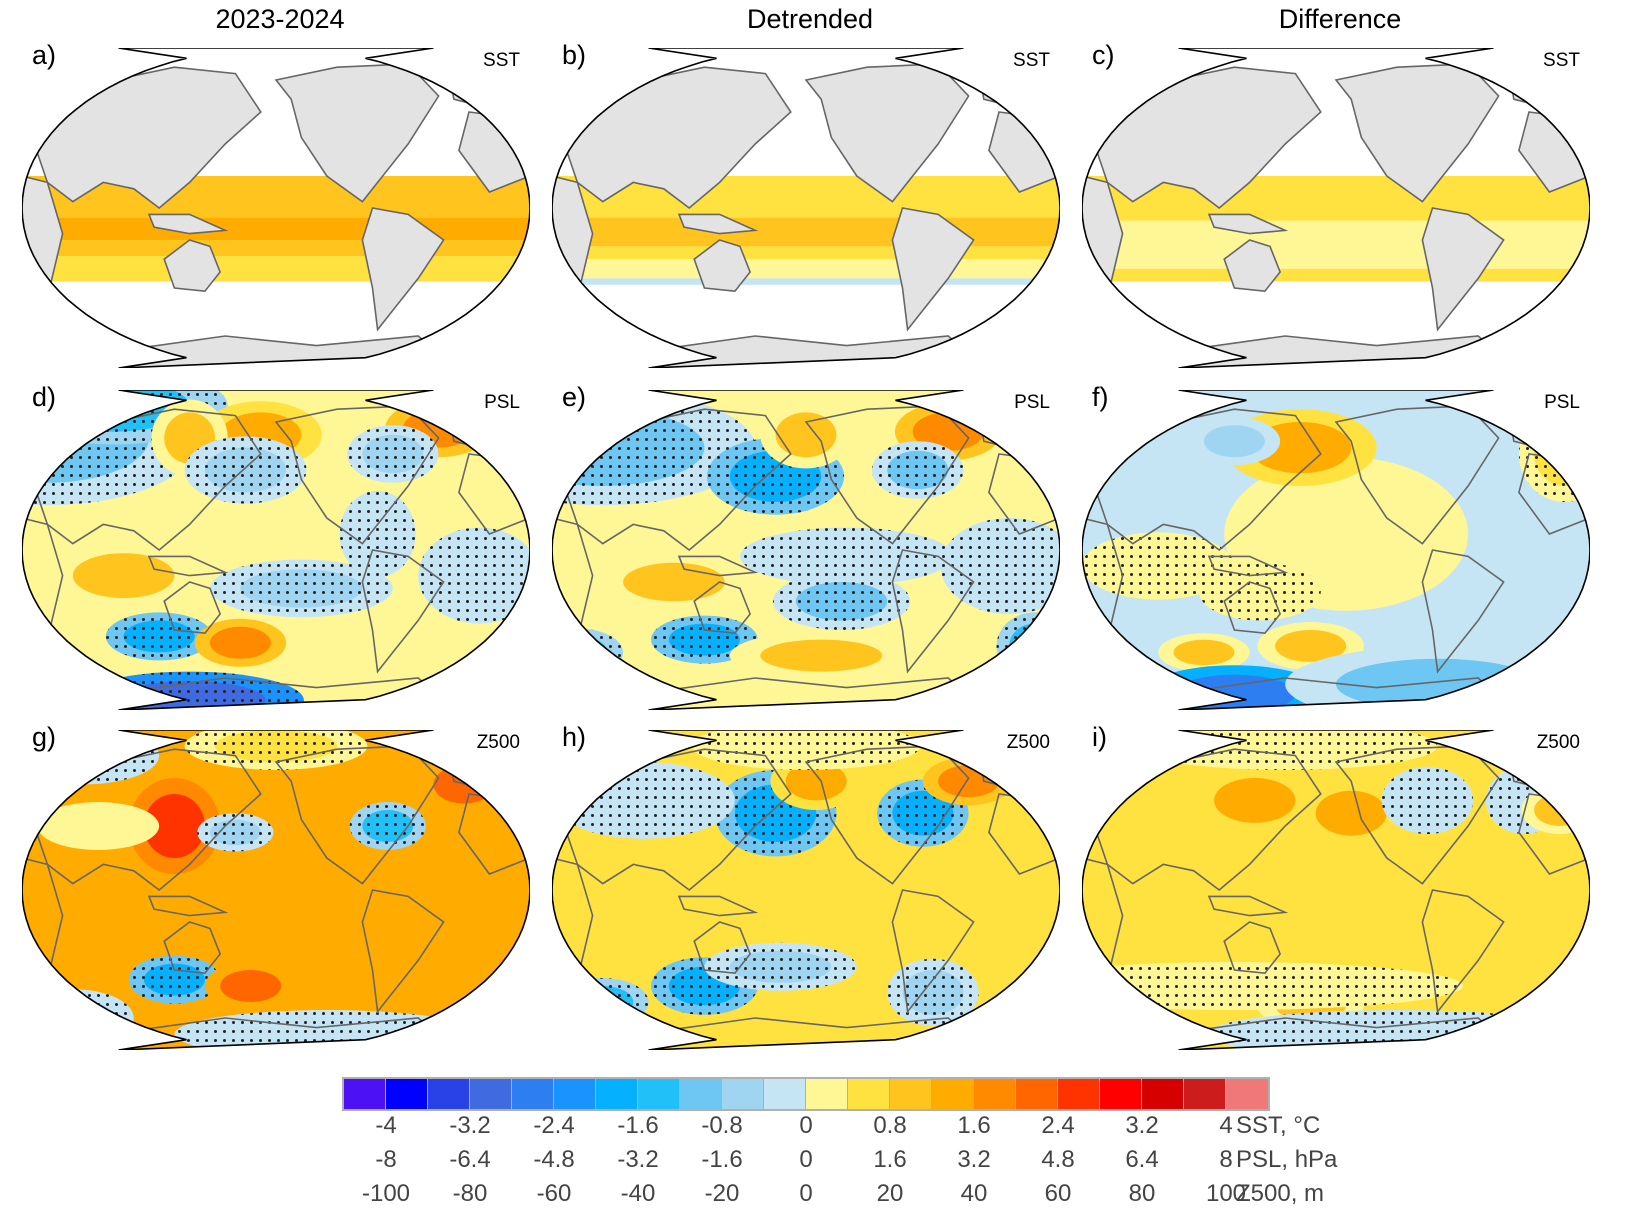  Describe the element at coordinates (722, 1159) in the screenshot. I see `colorbar-tick-label: -1.6` at that location.